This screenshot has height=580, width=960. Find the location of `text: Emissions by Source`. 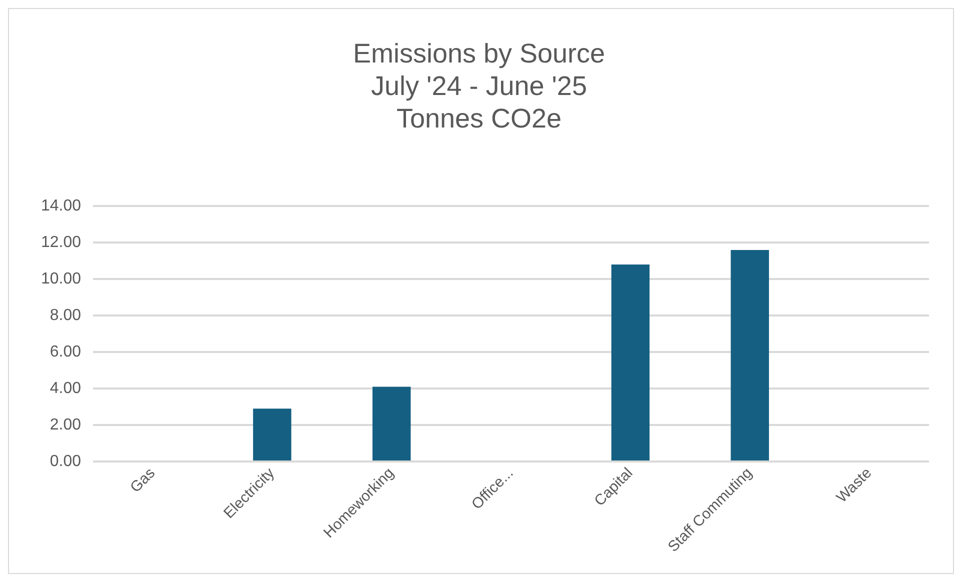

text: Emissions by Source is located at coordinates (479, 53).